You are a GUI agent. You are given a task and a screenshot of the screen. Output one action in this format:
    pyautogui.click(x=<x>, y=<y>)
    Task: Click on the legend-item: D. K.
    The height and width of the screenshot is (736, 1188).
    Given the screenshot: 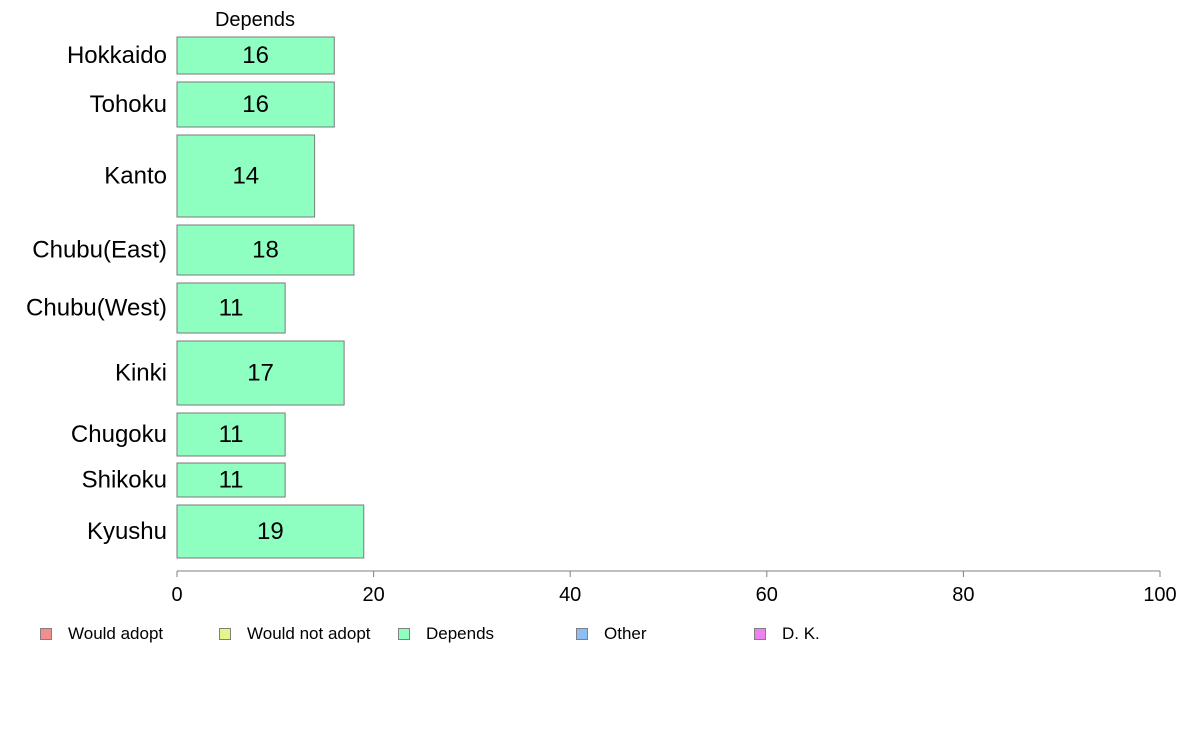 What is the action you would take?
    pyautogui.click(x=787, y=634)
    